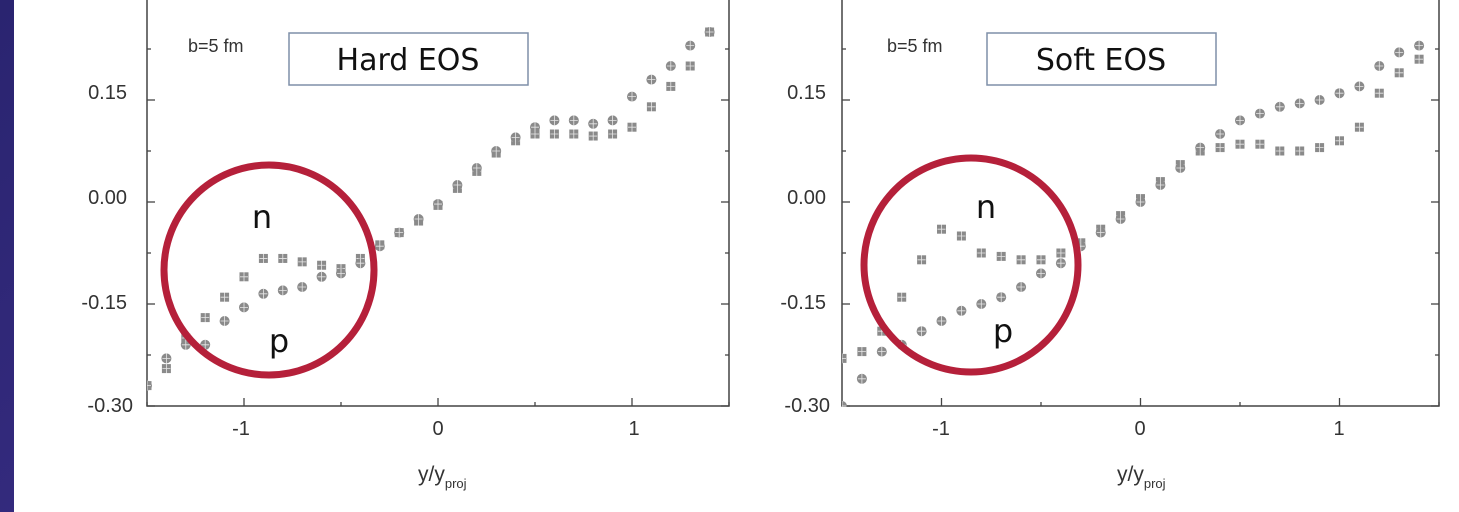  What do you see at coordinates (986, 207) in the screenshot?
I see `neutron-label: n` at bounding box center [986, 207].